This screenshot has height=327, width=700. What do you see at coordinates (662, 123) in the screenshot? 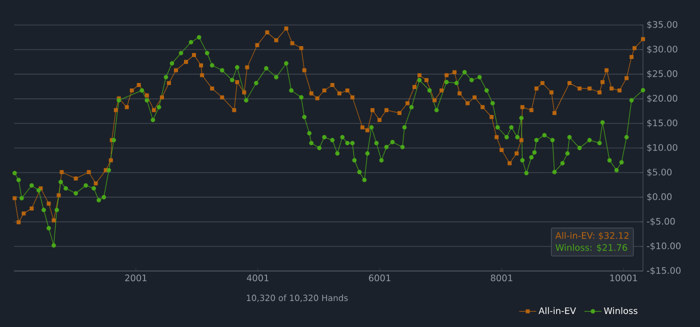
I see `y-tick-label: $15.00` at bounding box center [662, 123].